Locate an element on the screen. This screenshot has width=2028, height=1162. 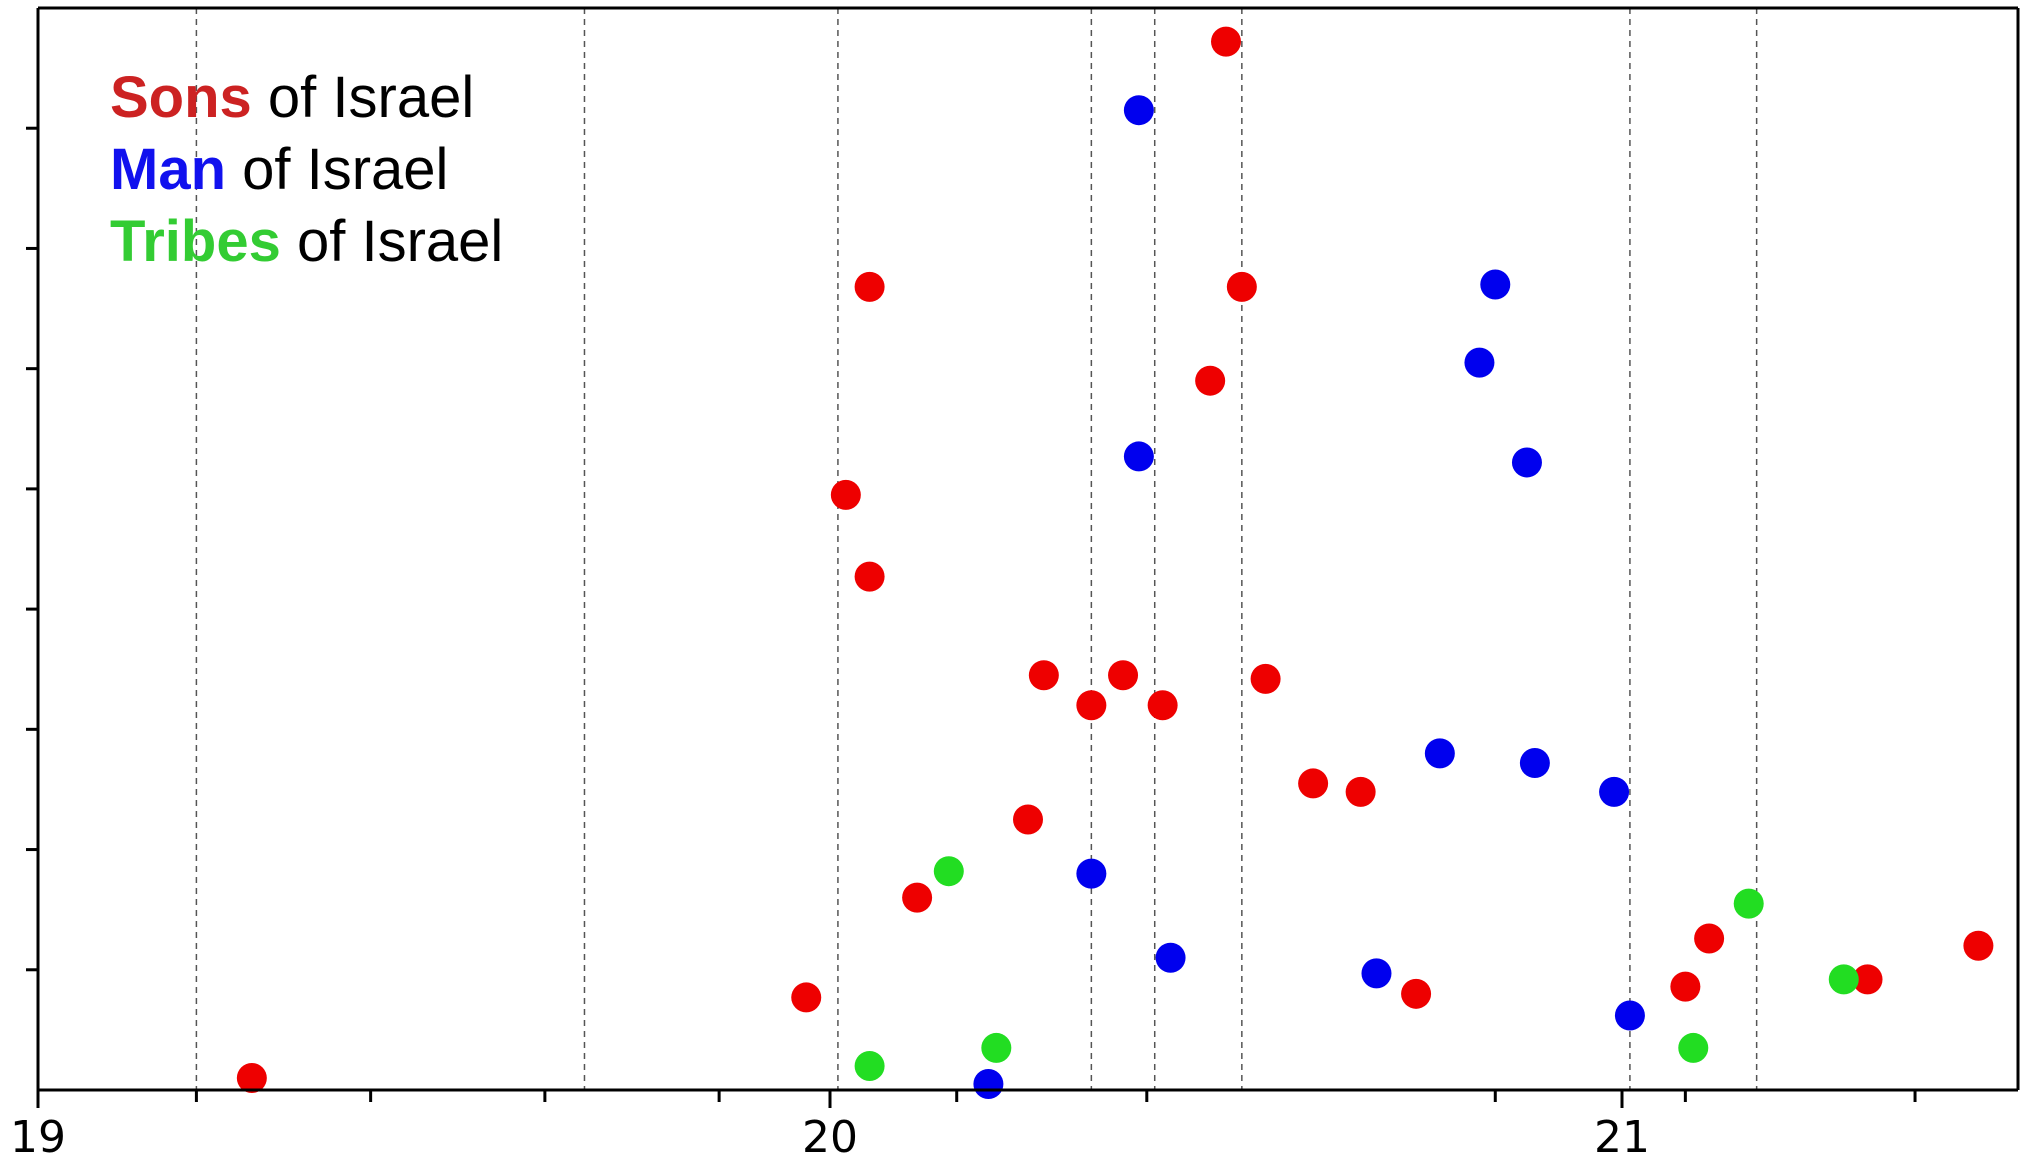
x-tick-label: 20 is located at coordinates (830, 1137).